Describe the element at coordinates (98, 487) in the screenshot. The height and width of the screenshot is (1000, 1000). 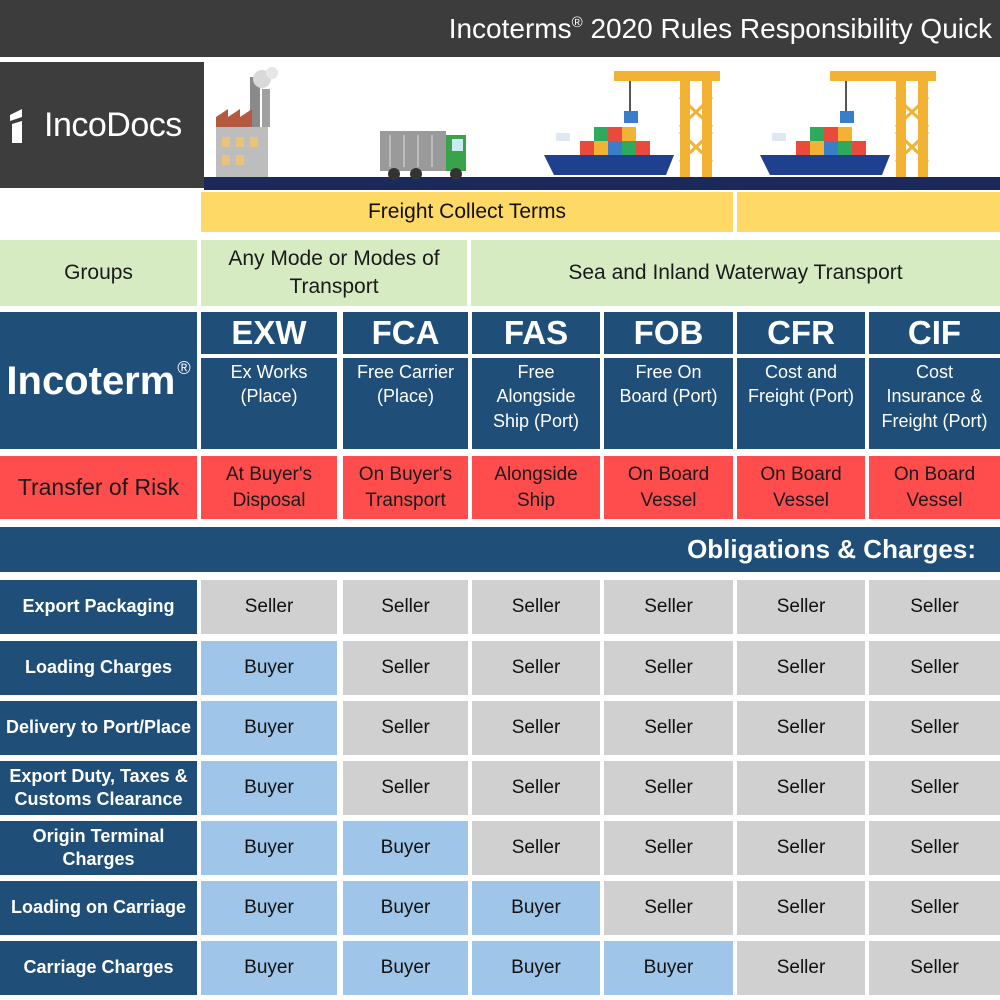
I see `transfer-of-risk-label: Transfer of Risk` at that location.